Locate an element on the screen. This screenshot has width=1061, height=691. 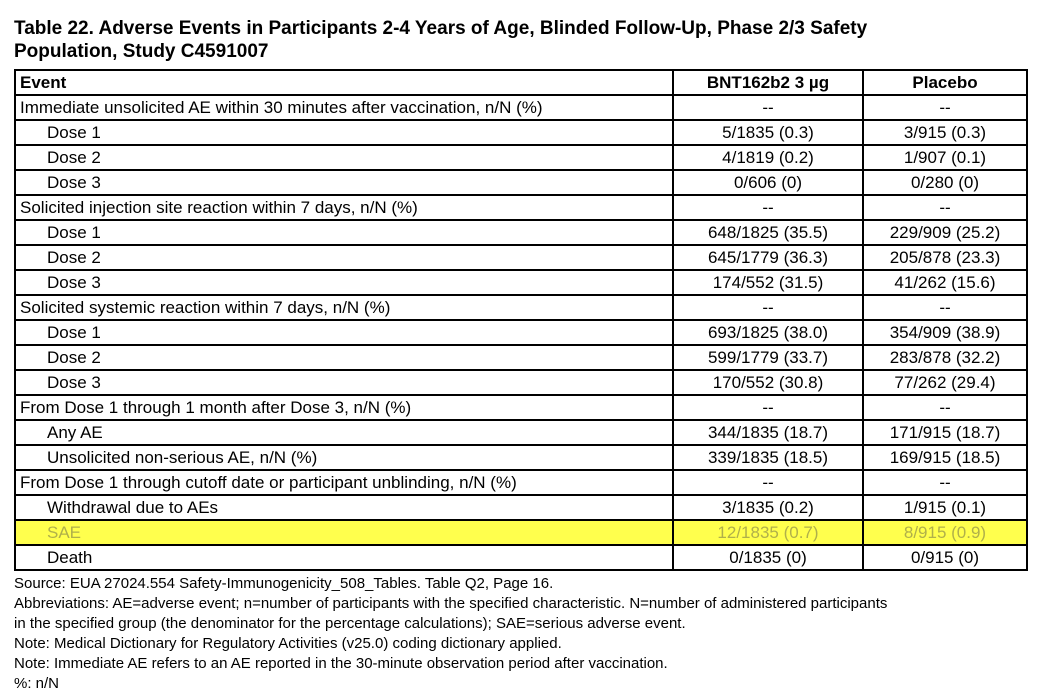
bnt162b2-cell: 339/1835 (18.5) is located at coordinates (768, 457).